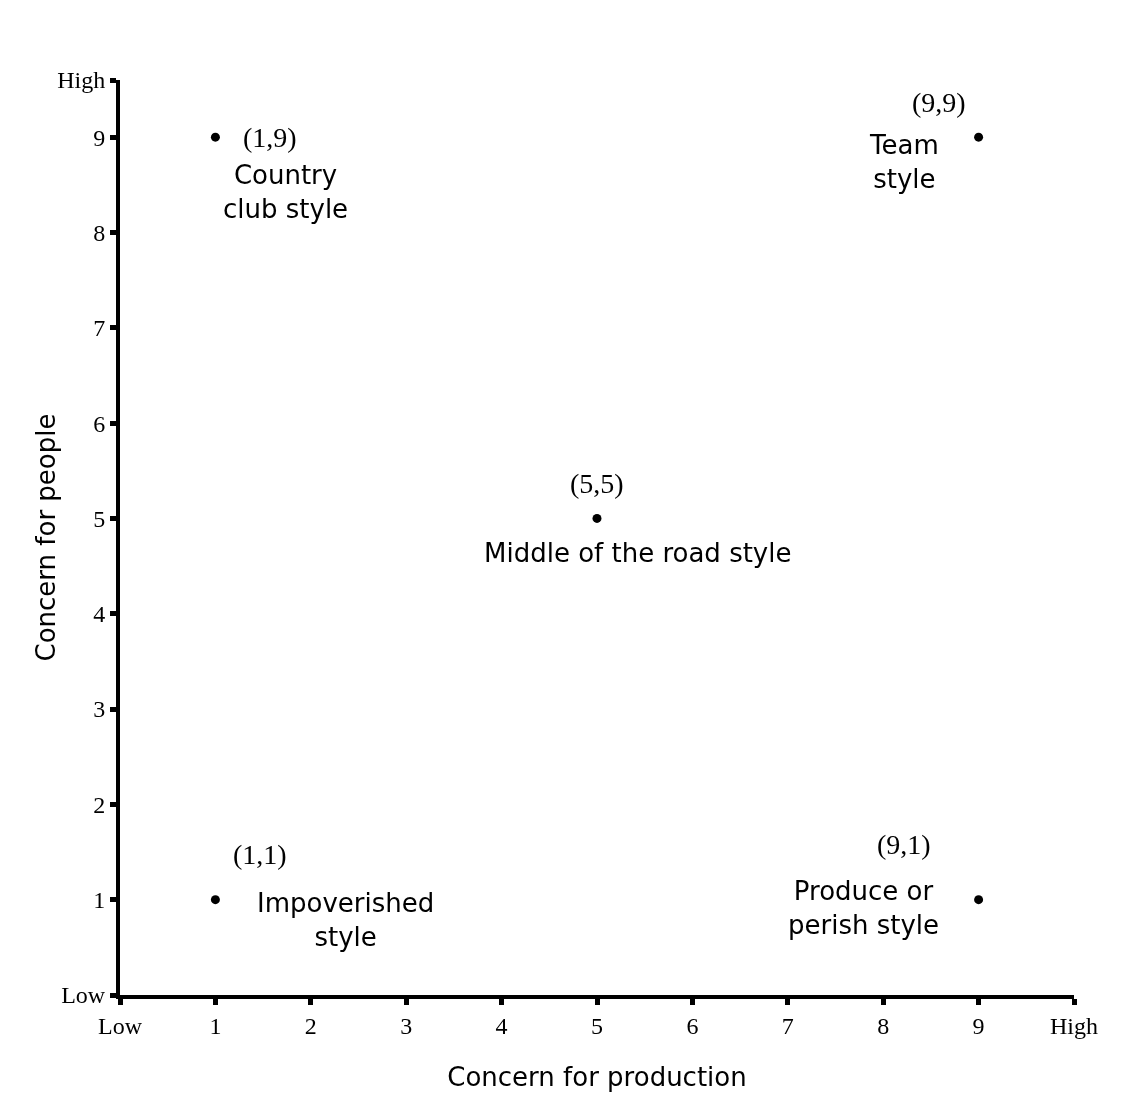  What do you see at coordinates (638, 553) in the screenshot?
I see `annotation: Middle of the road style` at bounding box center [638, 553].